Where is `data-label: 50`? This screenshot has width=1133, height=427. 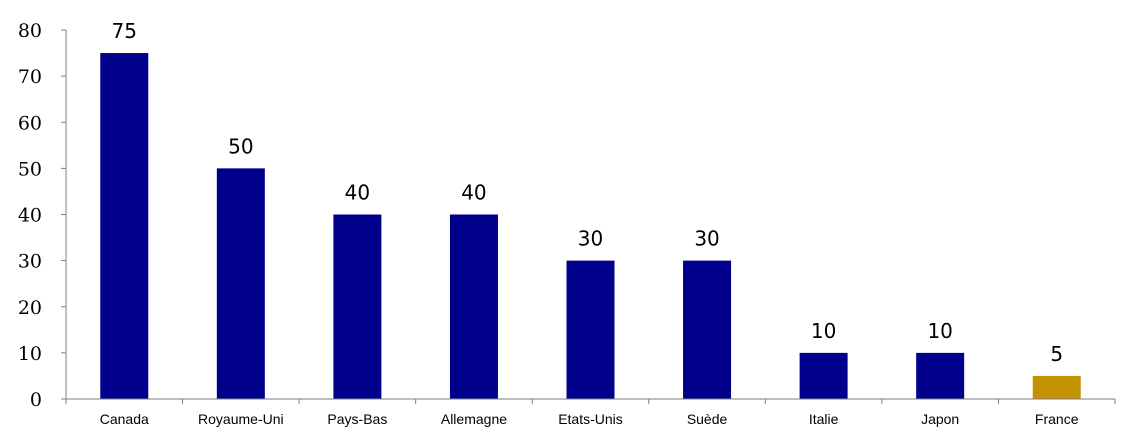 data-label: 50 is located at coordinates (240, 146).